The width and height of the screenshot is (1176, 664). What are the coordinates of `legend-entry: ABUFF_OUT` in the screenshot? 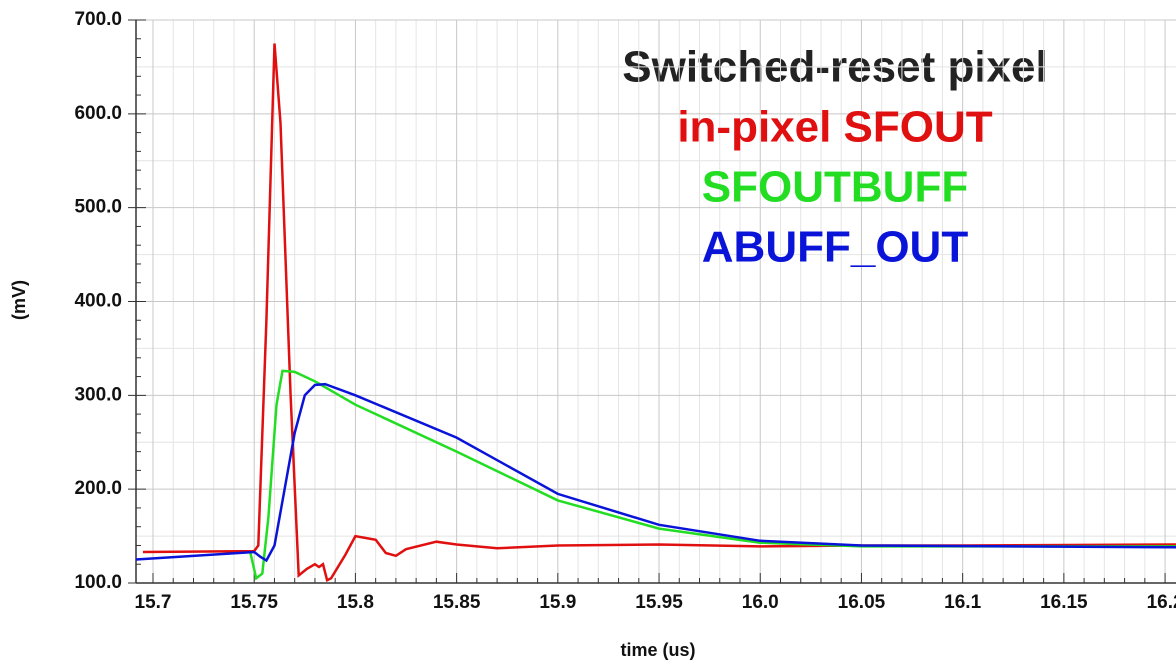 It's located at (835, 247).